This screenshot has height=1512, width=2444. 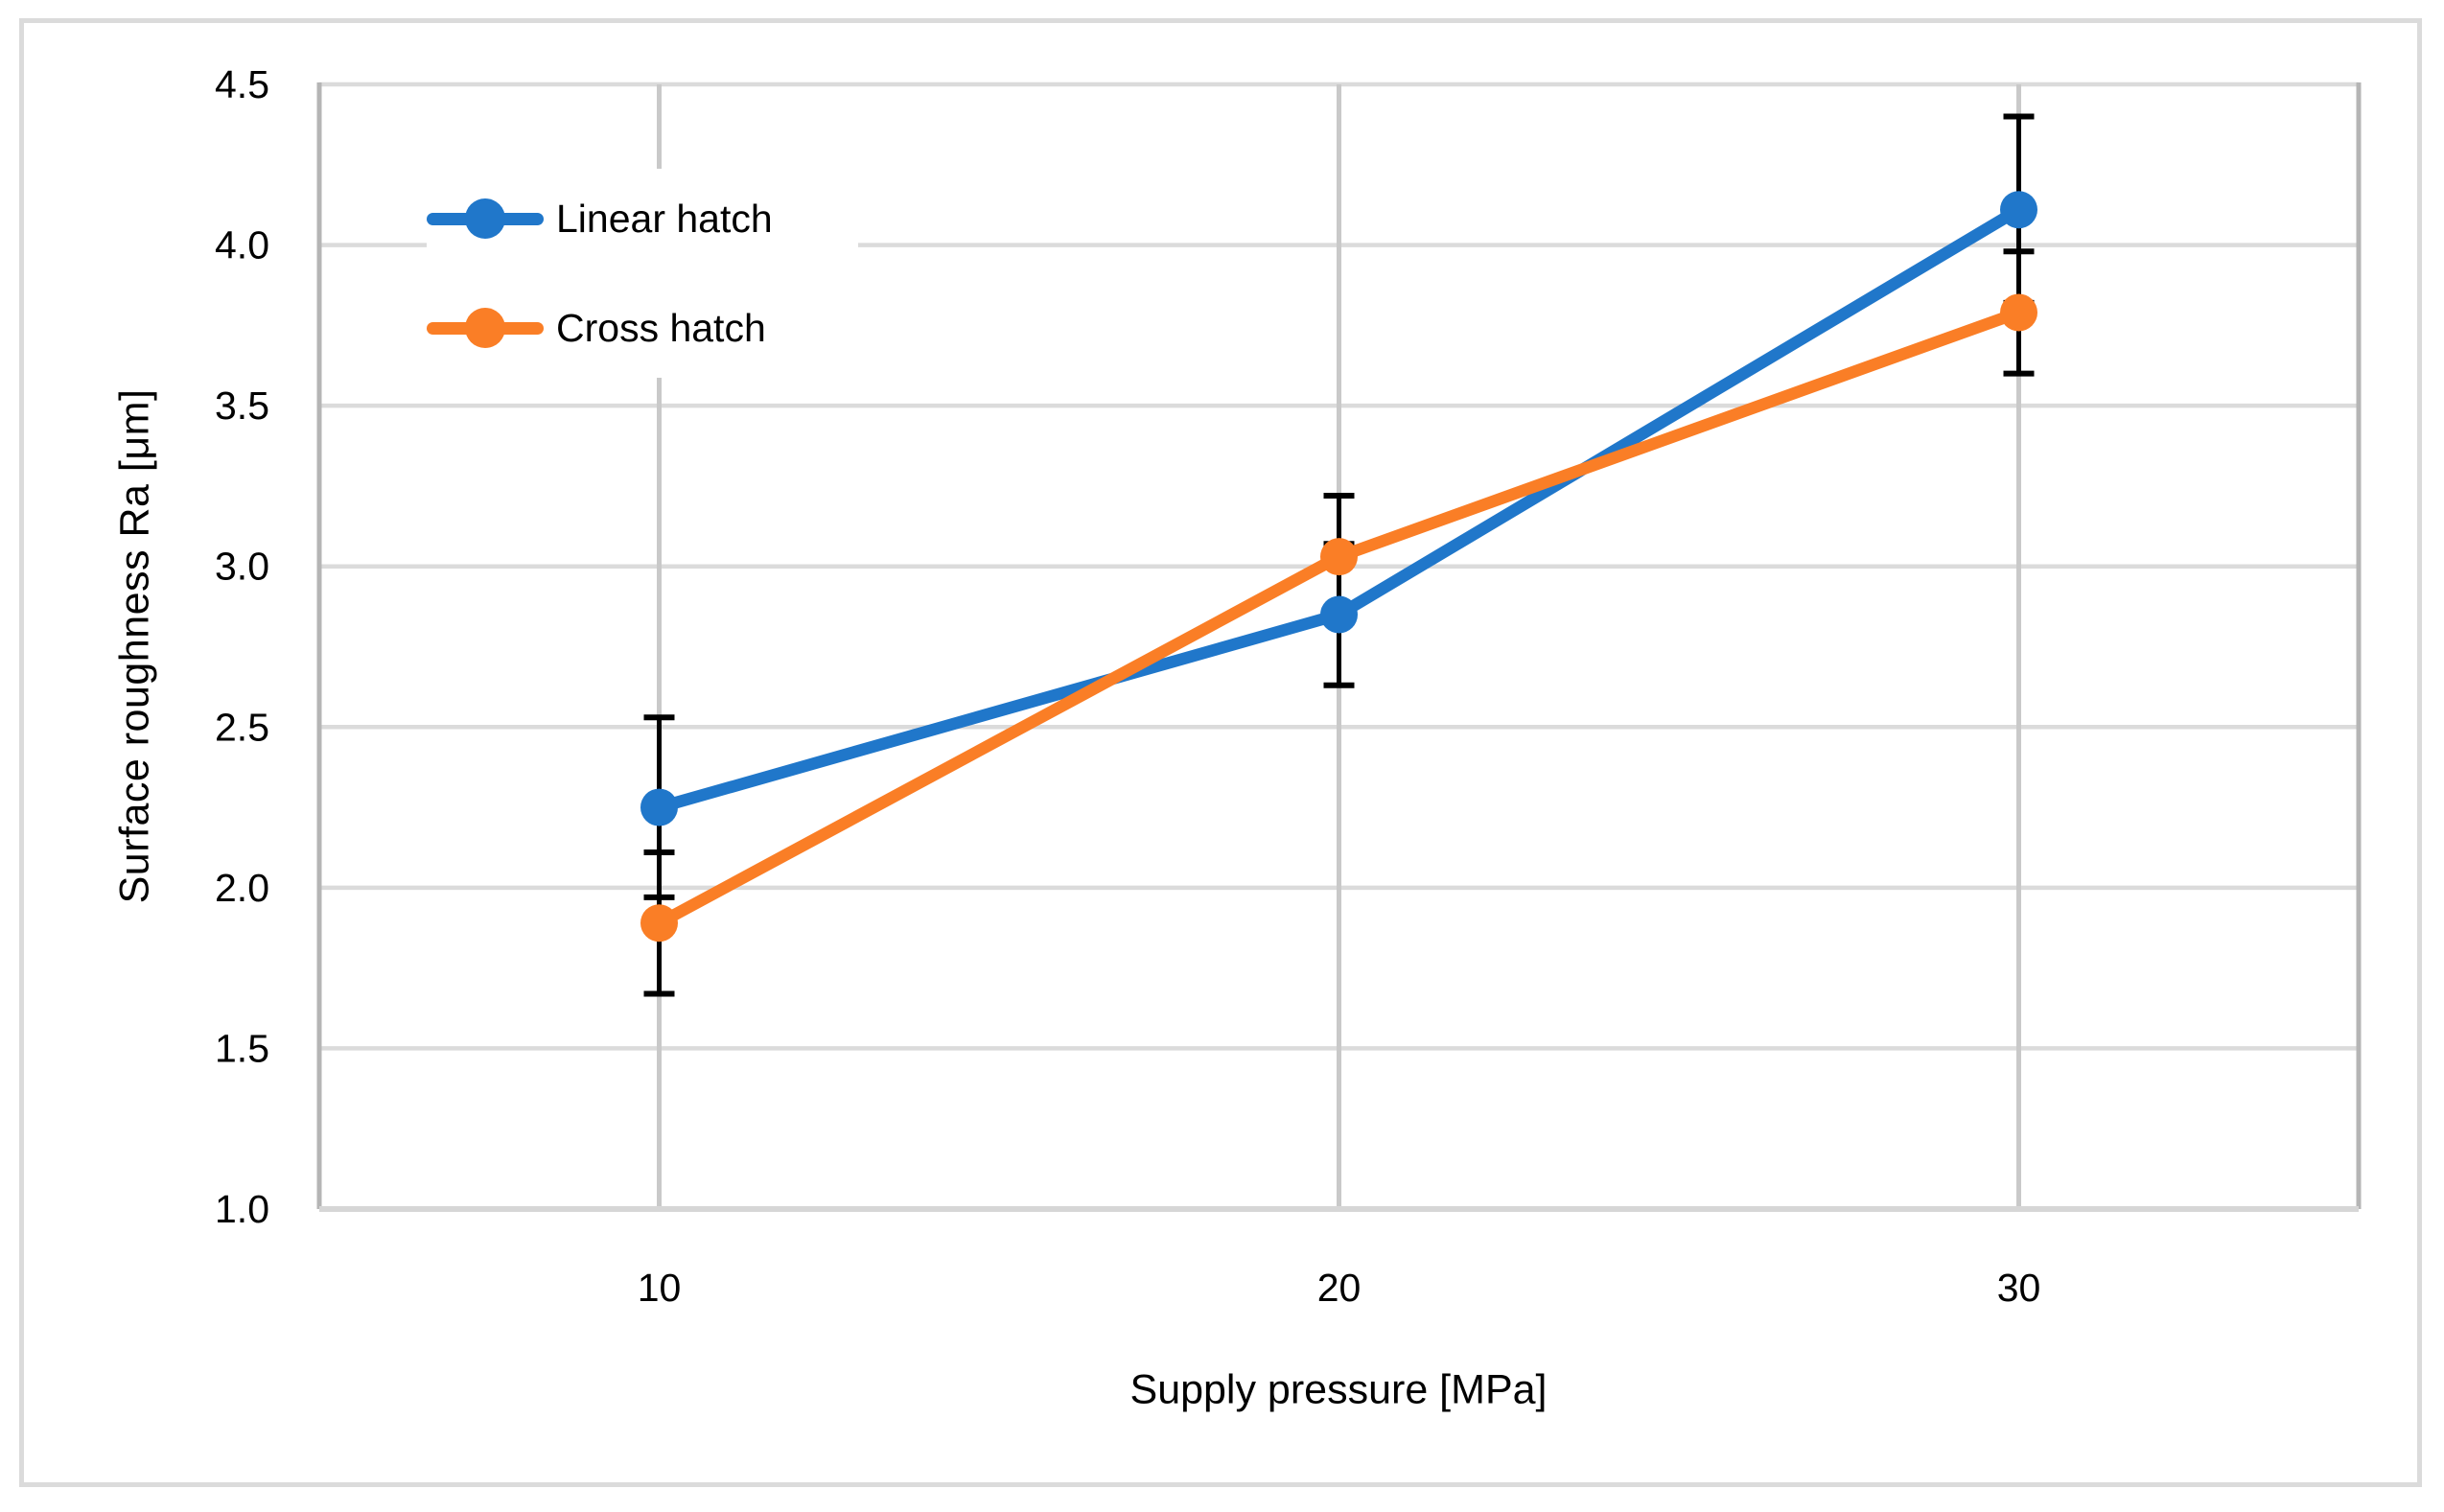 I want to click on y-tick-label: 1.5, so click(x=242, y=1048).